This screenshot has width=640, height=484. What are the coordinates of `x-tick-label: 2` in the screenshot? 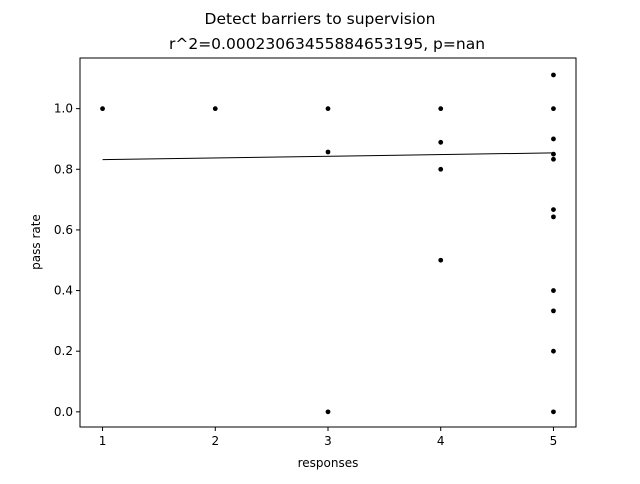 It's located at (215, 441).